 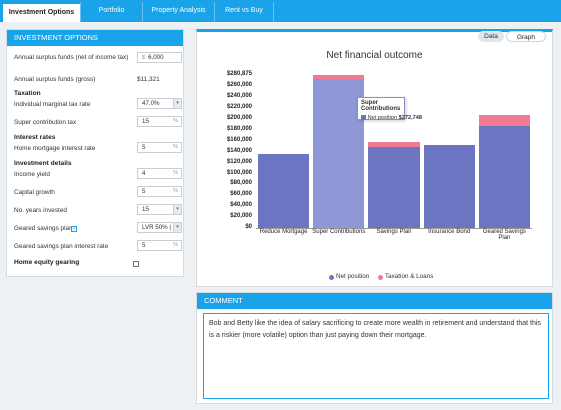 What do you see at coordinates (136, 264) in the screenshot?
I see `equity-checkbox` at bounding box center [136, 264].